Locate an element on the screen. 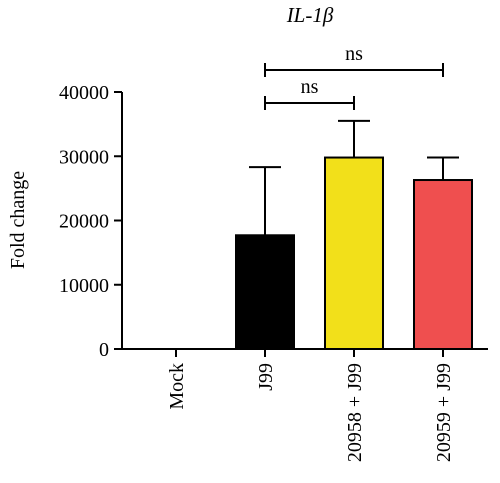 The image size is (500, 483). y-tick-label: 30000 is located at coordinates (84, 157).